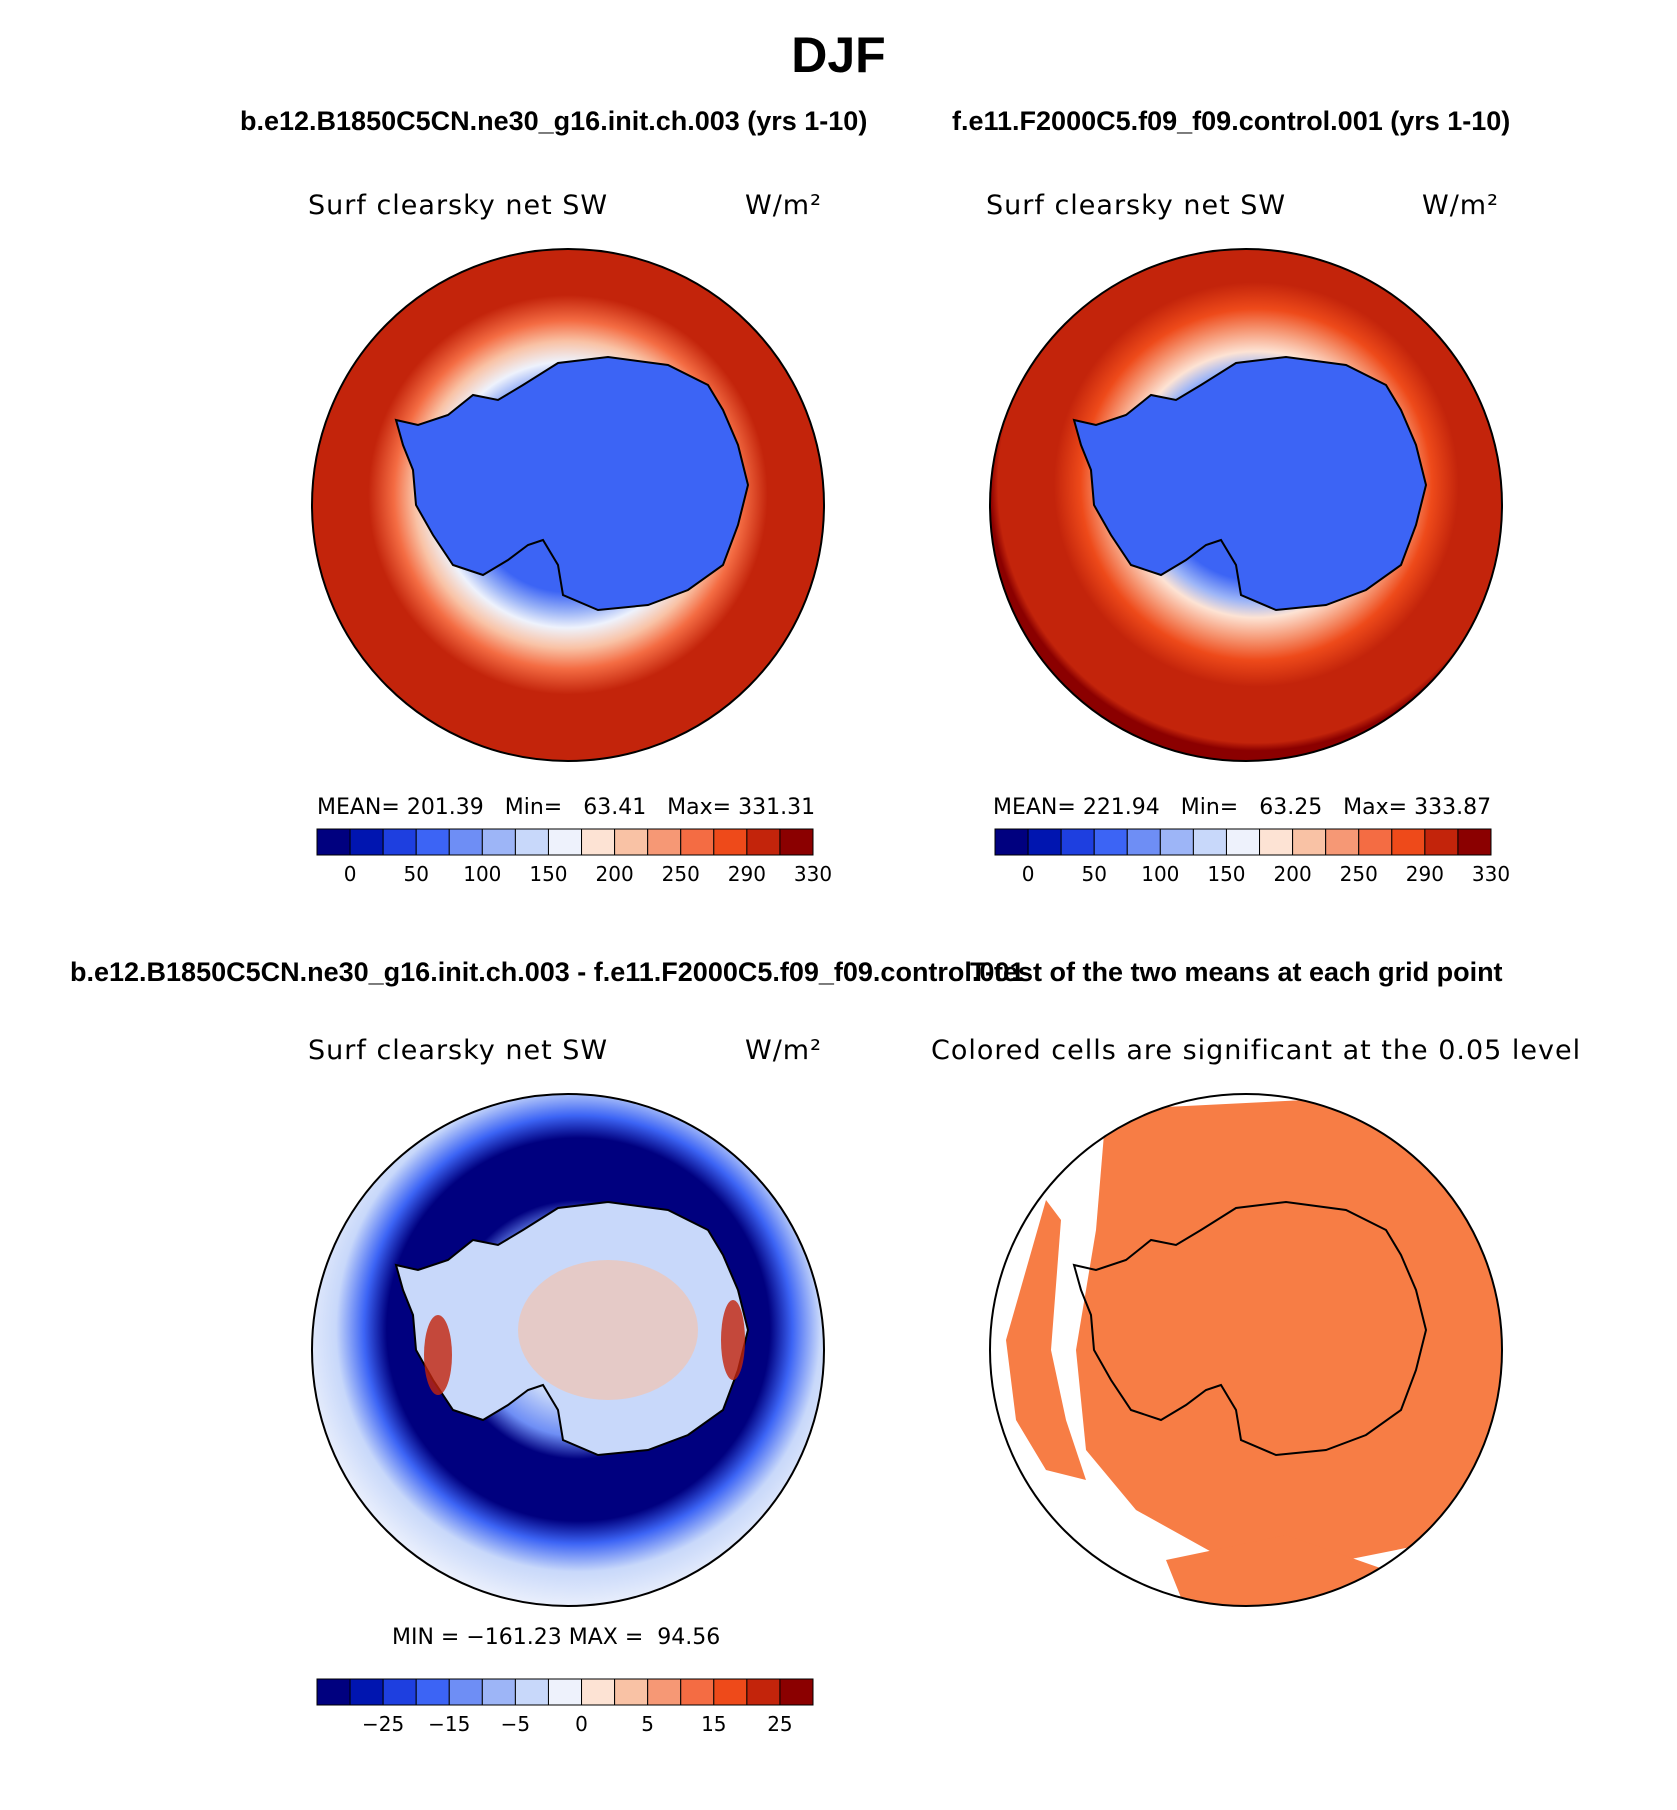 This screenshot has height=1810, width=1677. Describe the element at coordinates (713, 1724) in the screenshot. I see `colorbar-tick-label: 15` at that location.